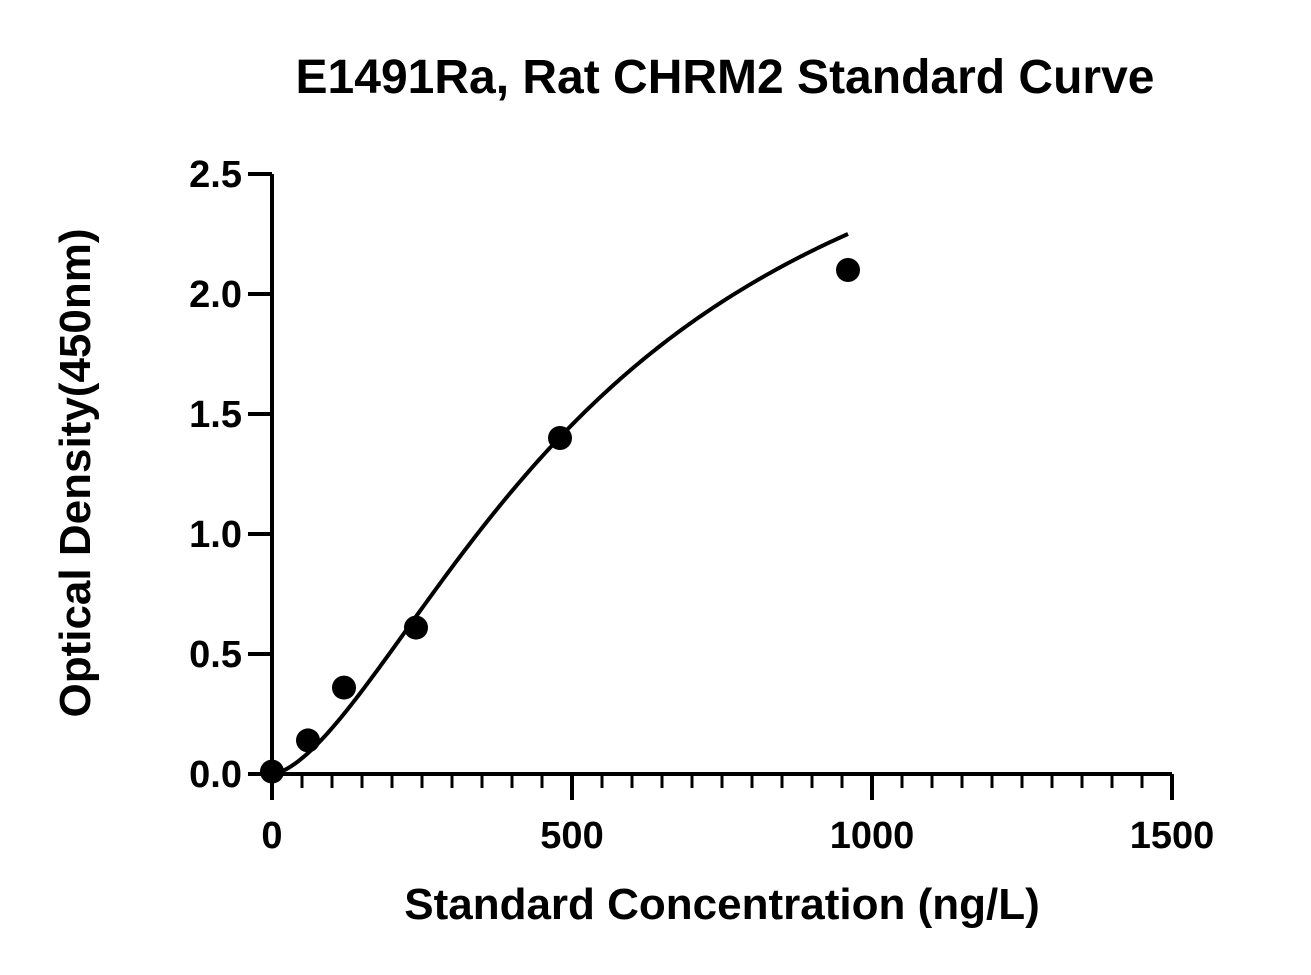  I want to click on x-tick-label: 1500, so click(1172, 836).